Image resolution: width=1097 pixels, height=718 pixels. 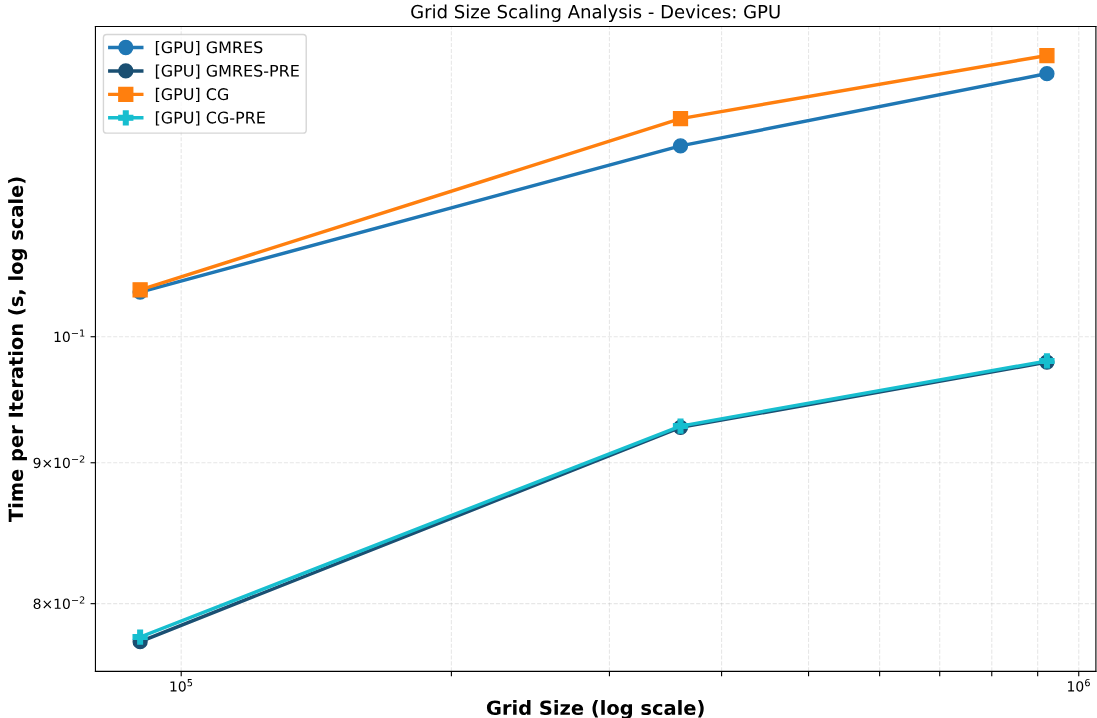 I want to click on y-tick-label: 10$^{−1}$, so click(x=69, y=336).